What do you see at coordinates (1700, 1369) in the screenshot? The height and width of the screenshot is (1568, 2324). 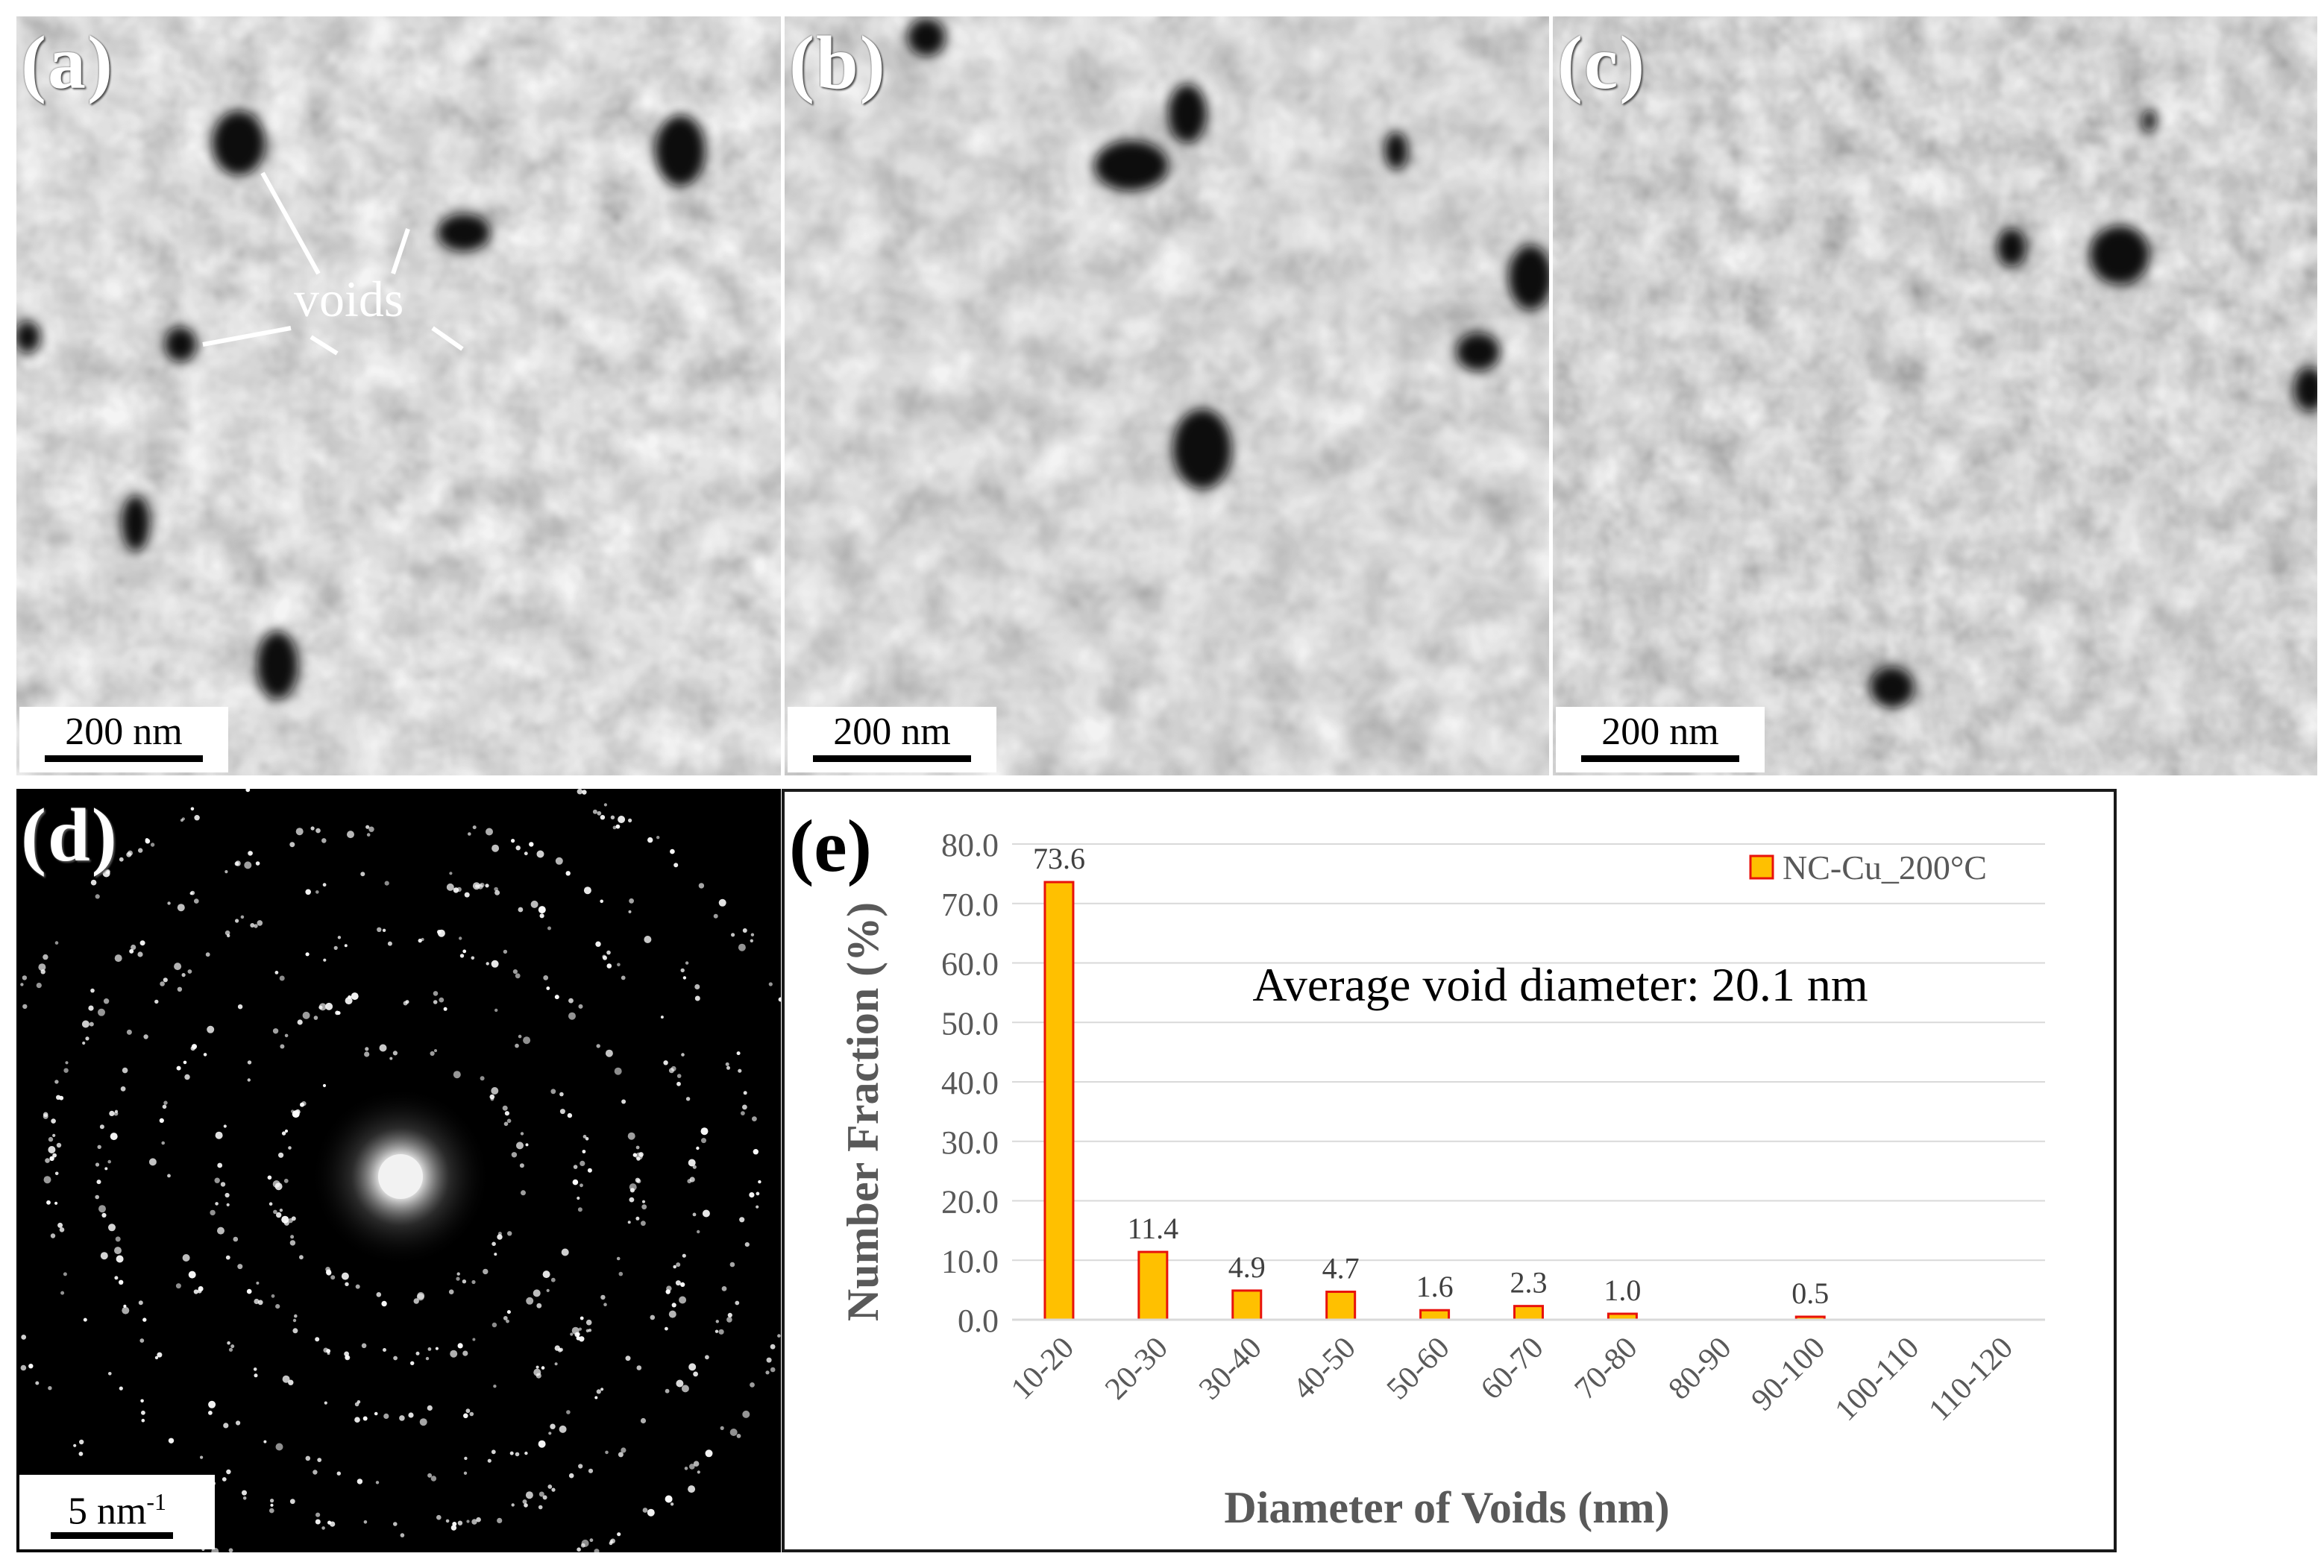 I see `x-tick-label: 80-90` at bounding box center [1700, 1369].